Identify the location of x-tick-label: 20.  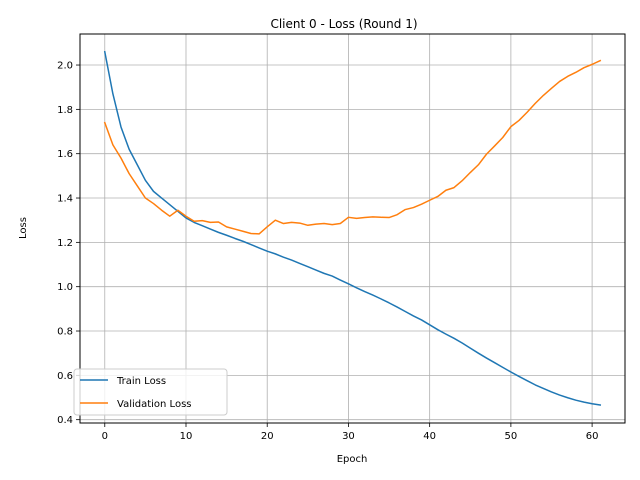
(267, 436).